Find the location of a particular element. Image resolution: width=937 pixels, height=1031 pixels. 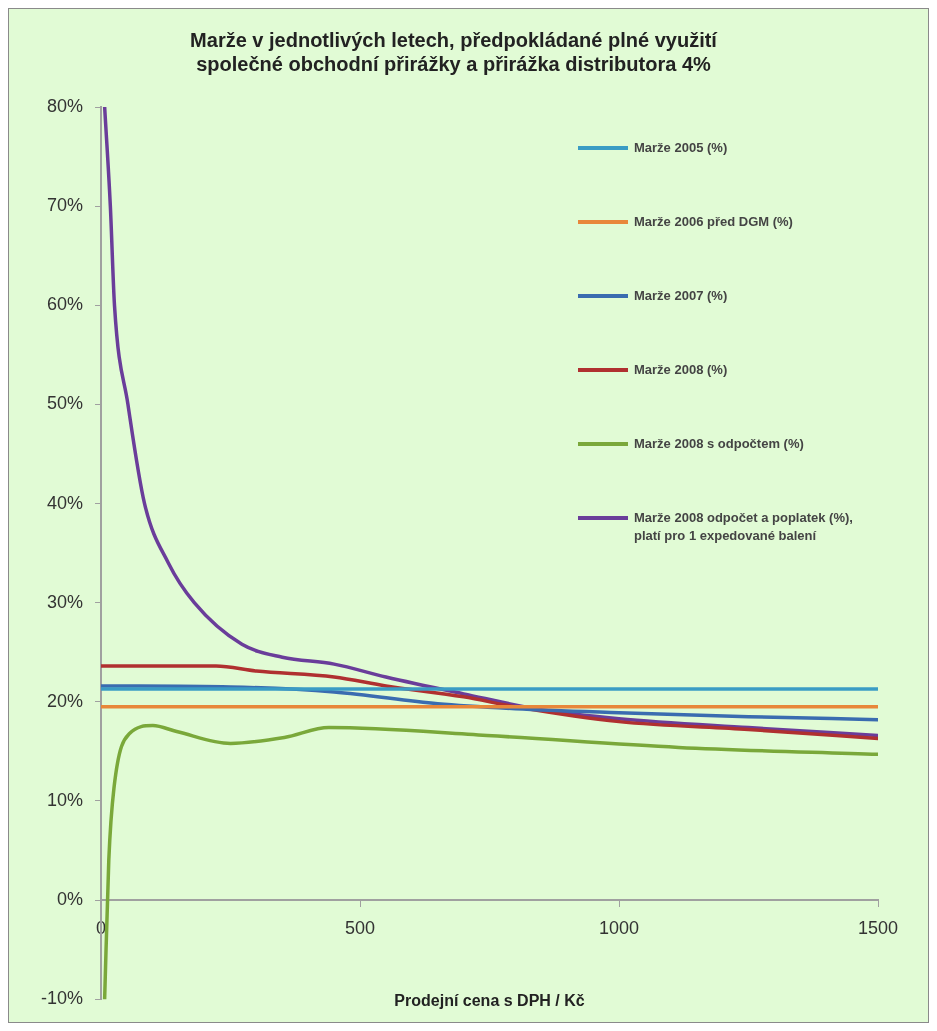

y-tick-label: 70% is located at coordinates (65, 205).